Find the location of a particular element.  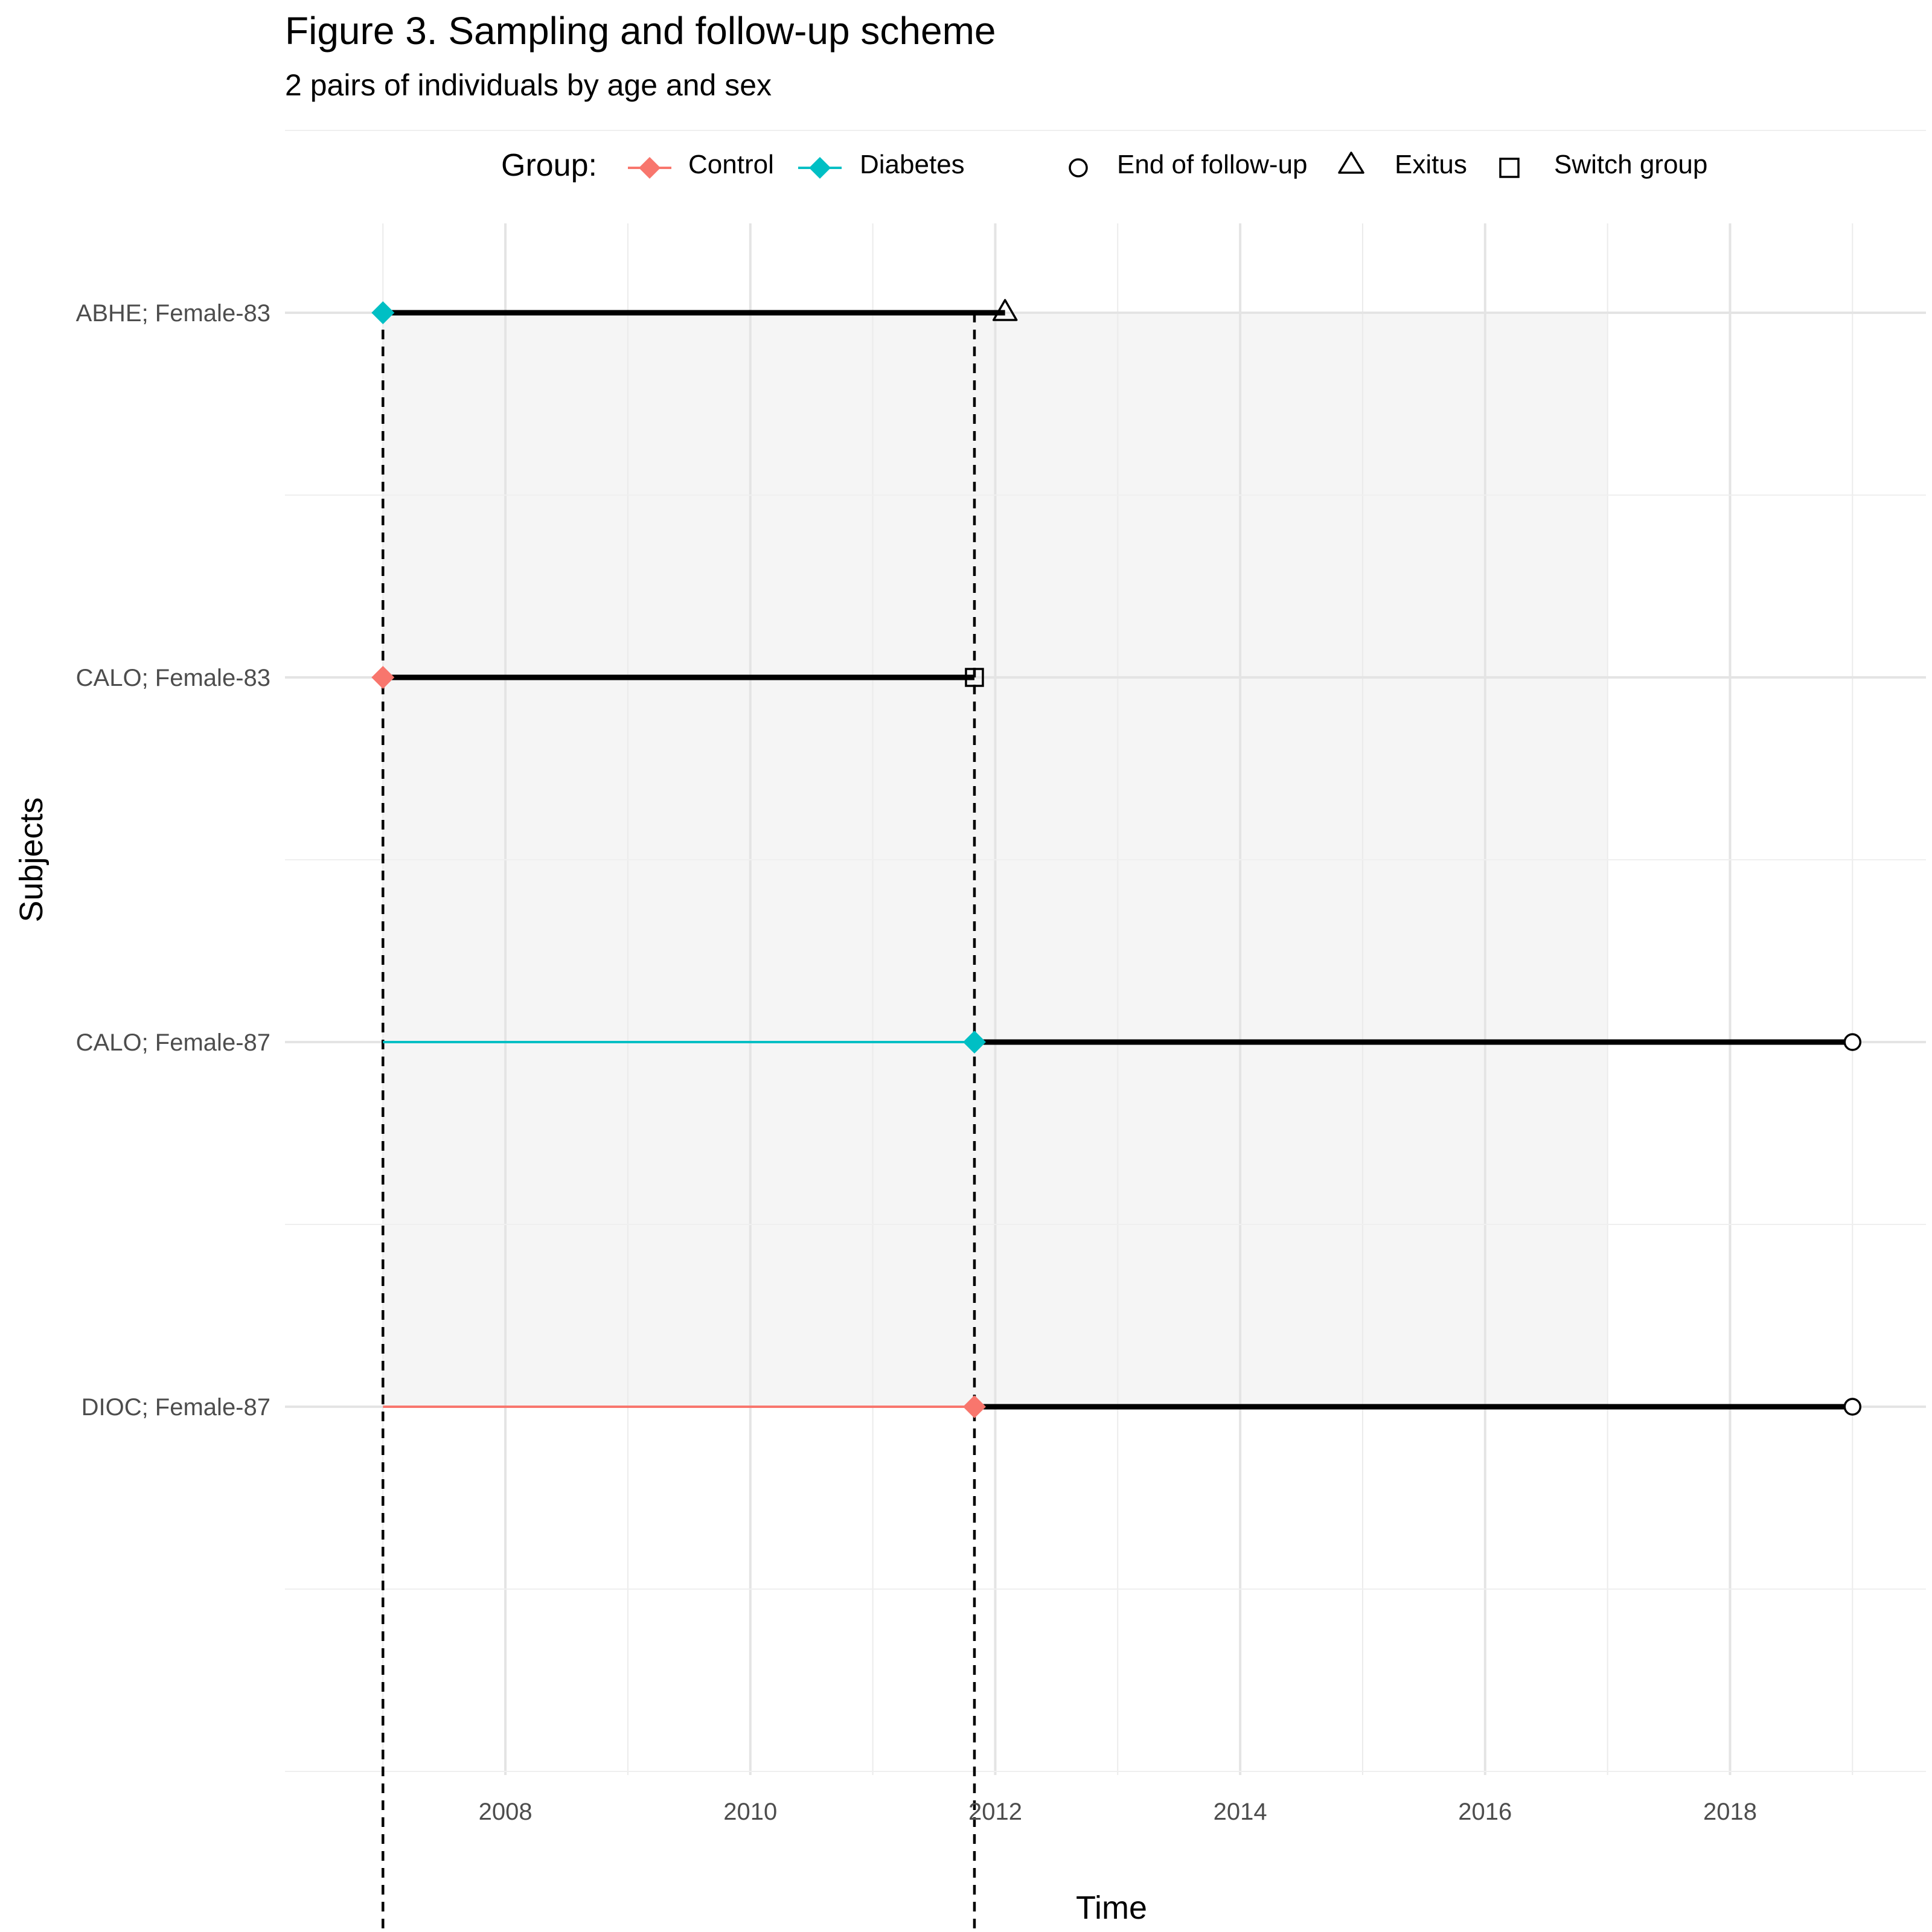

legend-group-title: Group: is located at coordinates (549, 166).